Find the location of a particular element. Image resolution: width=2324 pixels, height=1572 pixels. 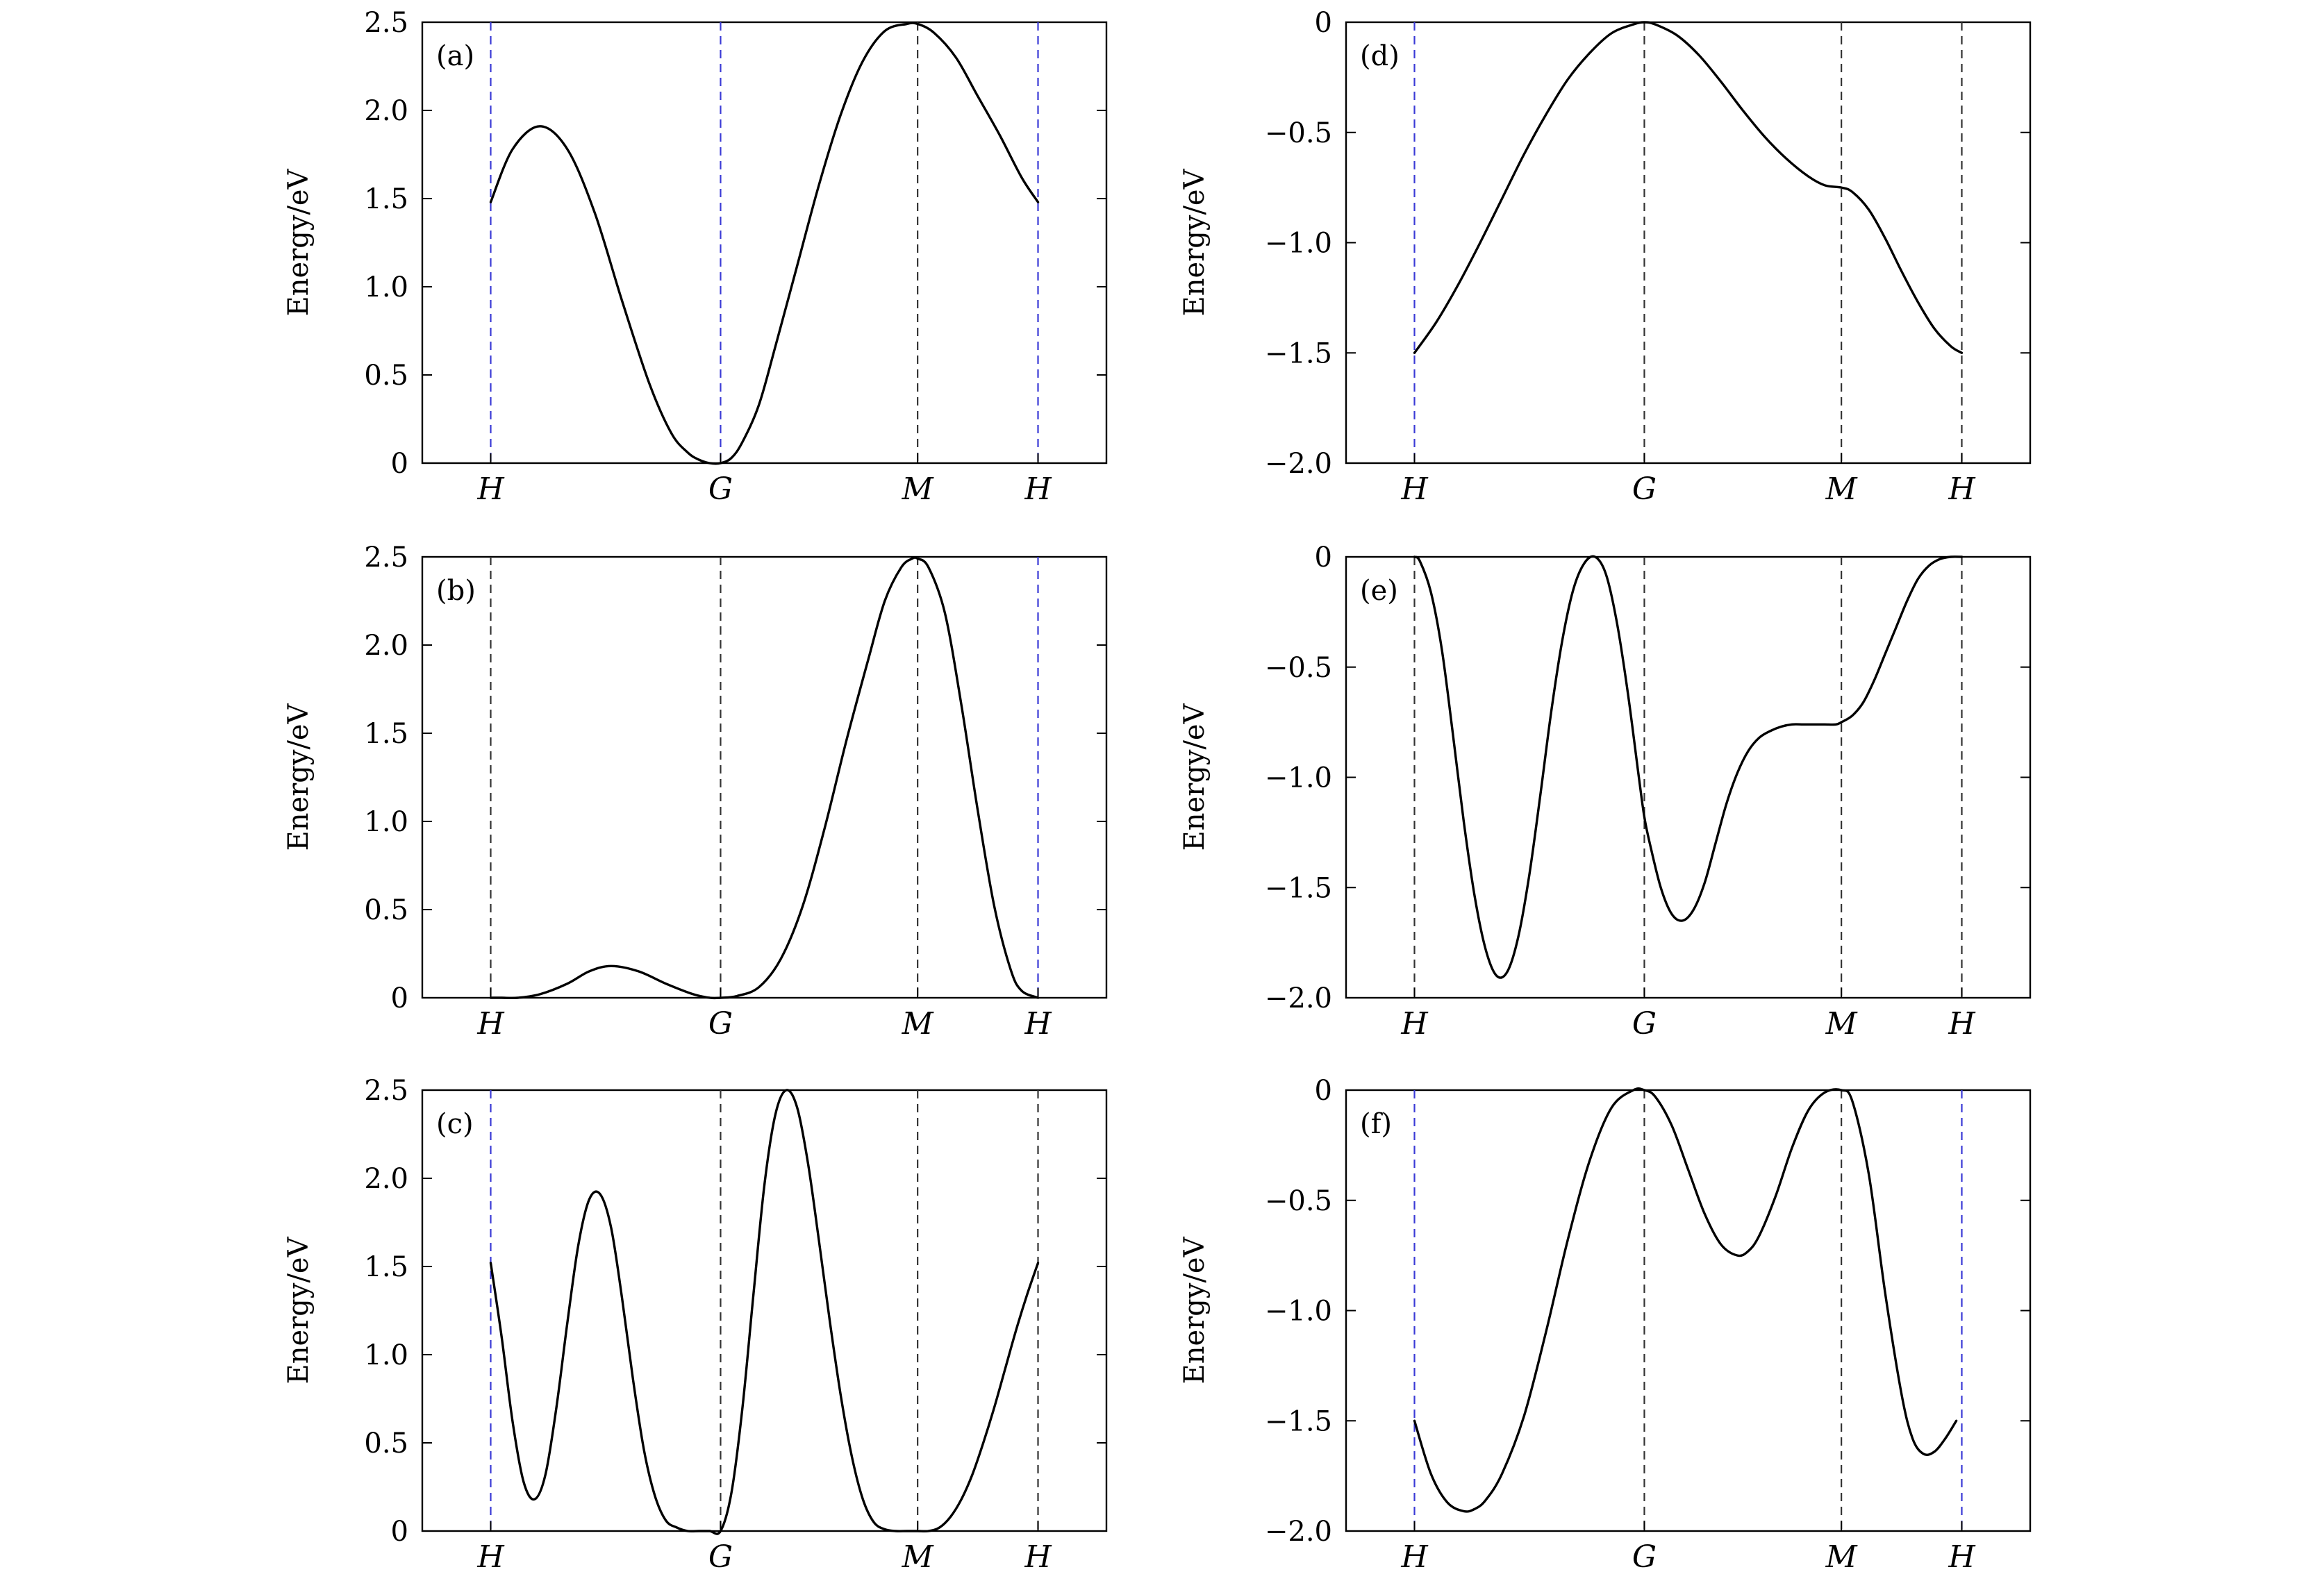

panel-c: 0 0.5 1.0 1.5 2.0 2.5 H G M H Energy/eV (c) is located at coordinates (695, 1324).